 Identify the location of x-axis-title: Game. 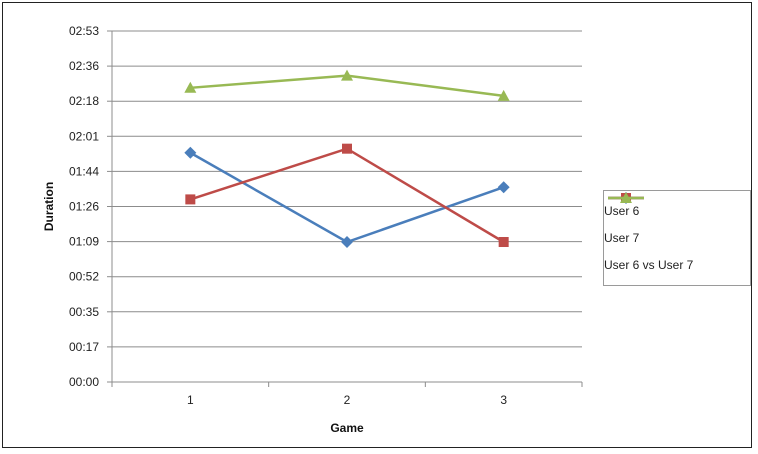
(347, 428).